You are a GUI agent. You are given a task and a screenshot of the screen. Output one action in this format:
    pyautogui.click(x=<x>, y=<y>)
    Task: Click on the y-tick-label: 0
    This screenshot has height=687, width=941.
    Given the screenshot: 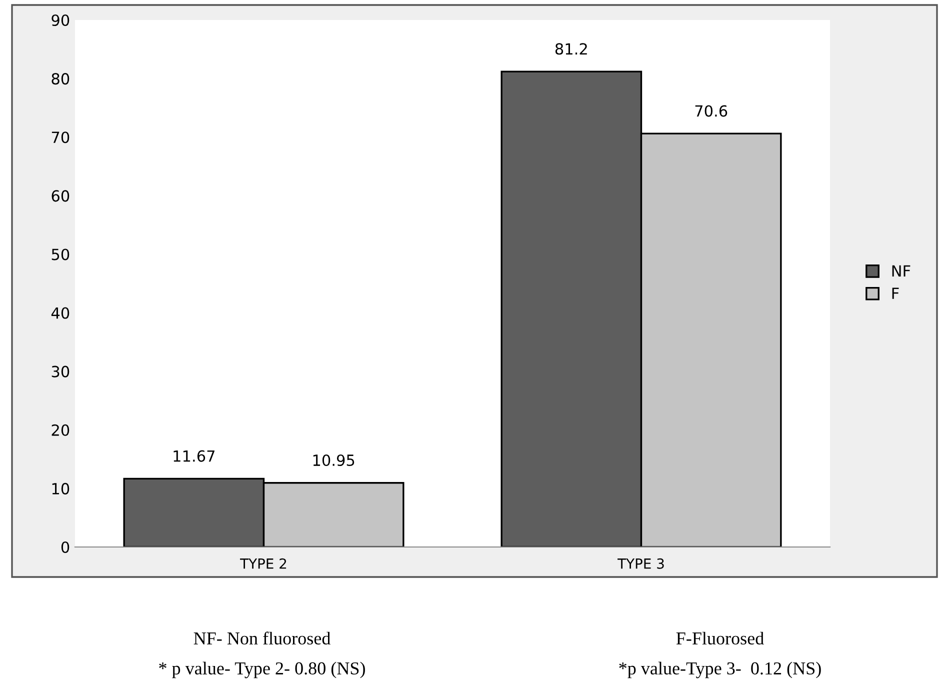 What is the action you would take?
    pyautogui.click(x=65, y=547)
    